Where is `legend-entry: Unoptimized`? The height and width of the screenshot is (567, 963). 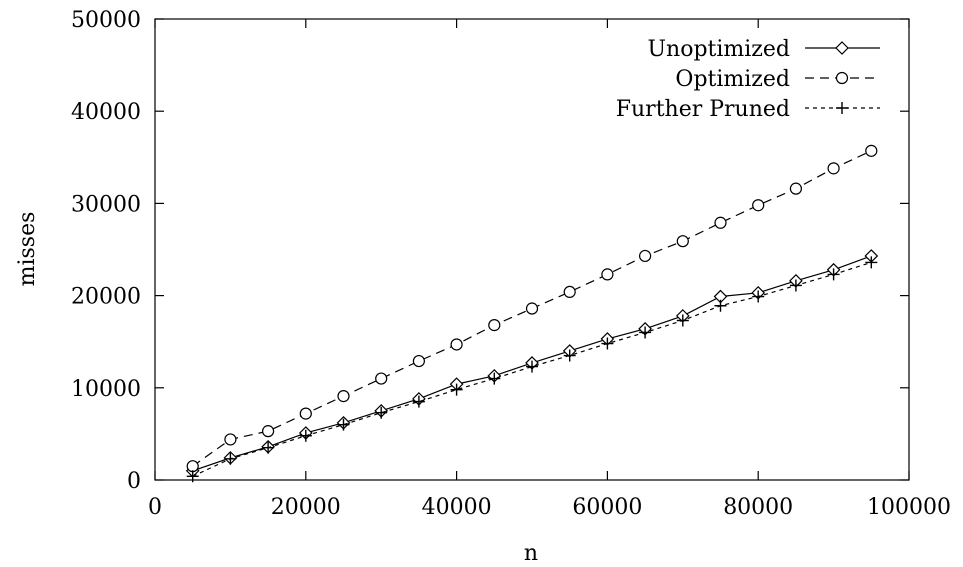 legend-entry: Unoptimized is located at coordinates (763, 49).